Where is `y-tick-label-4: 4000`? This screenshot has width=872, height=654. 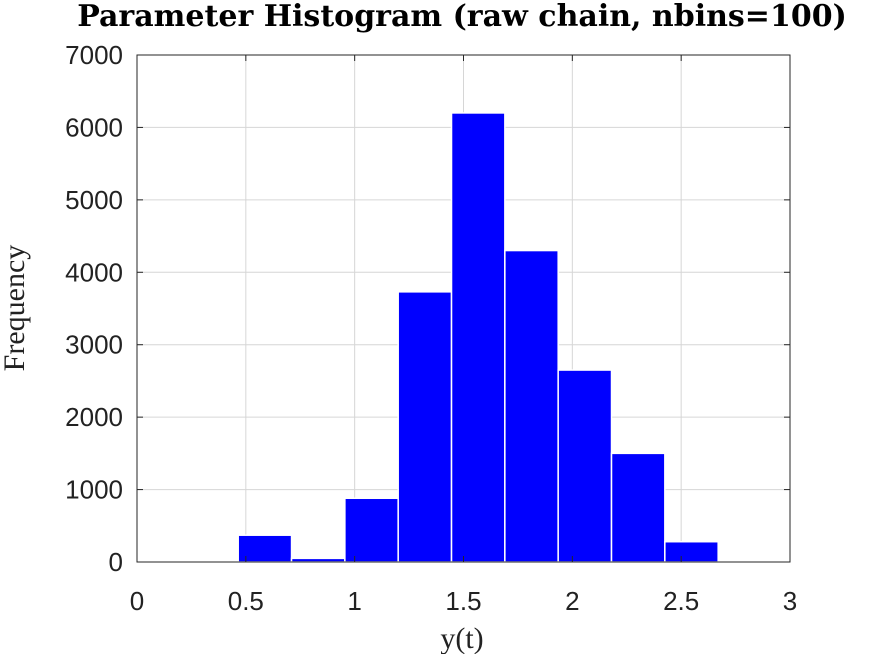
y-tick-label-4: 4000 is located at coordinates (94, 272).